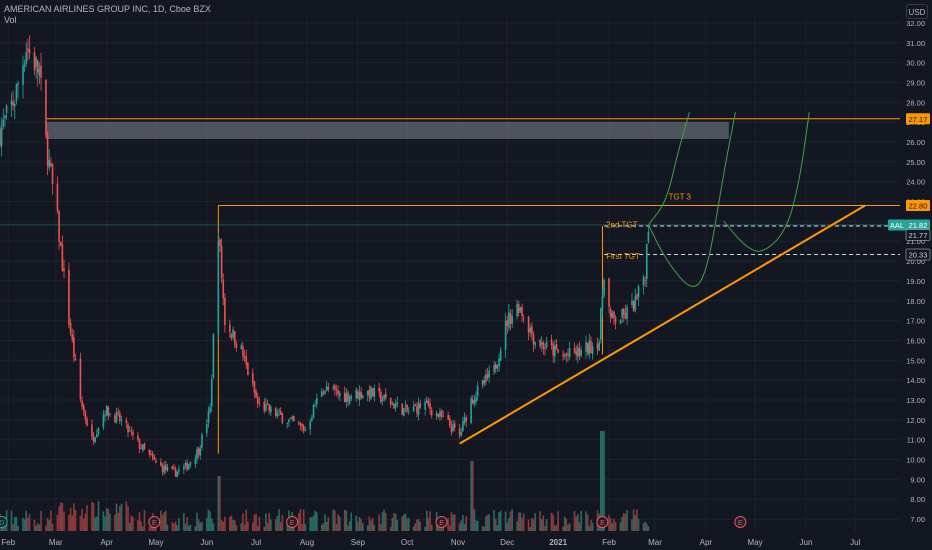  I want to click on currency-button: USD, so click(917, 11).